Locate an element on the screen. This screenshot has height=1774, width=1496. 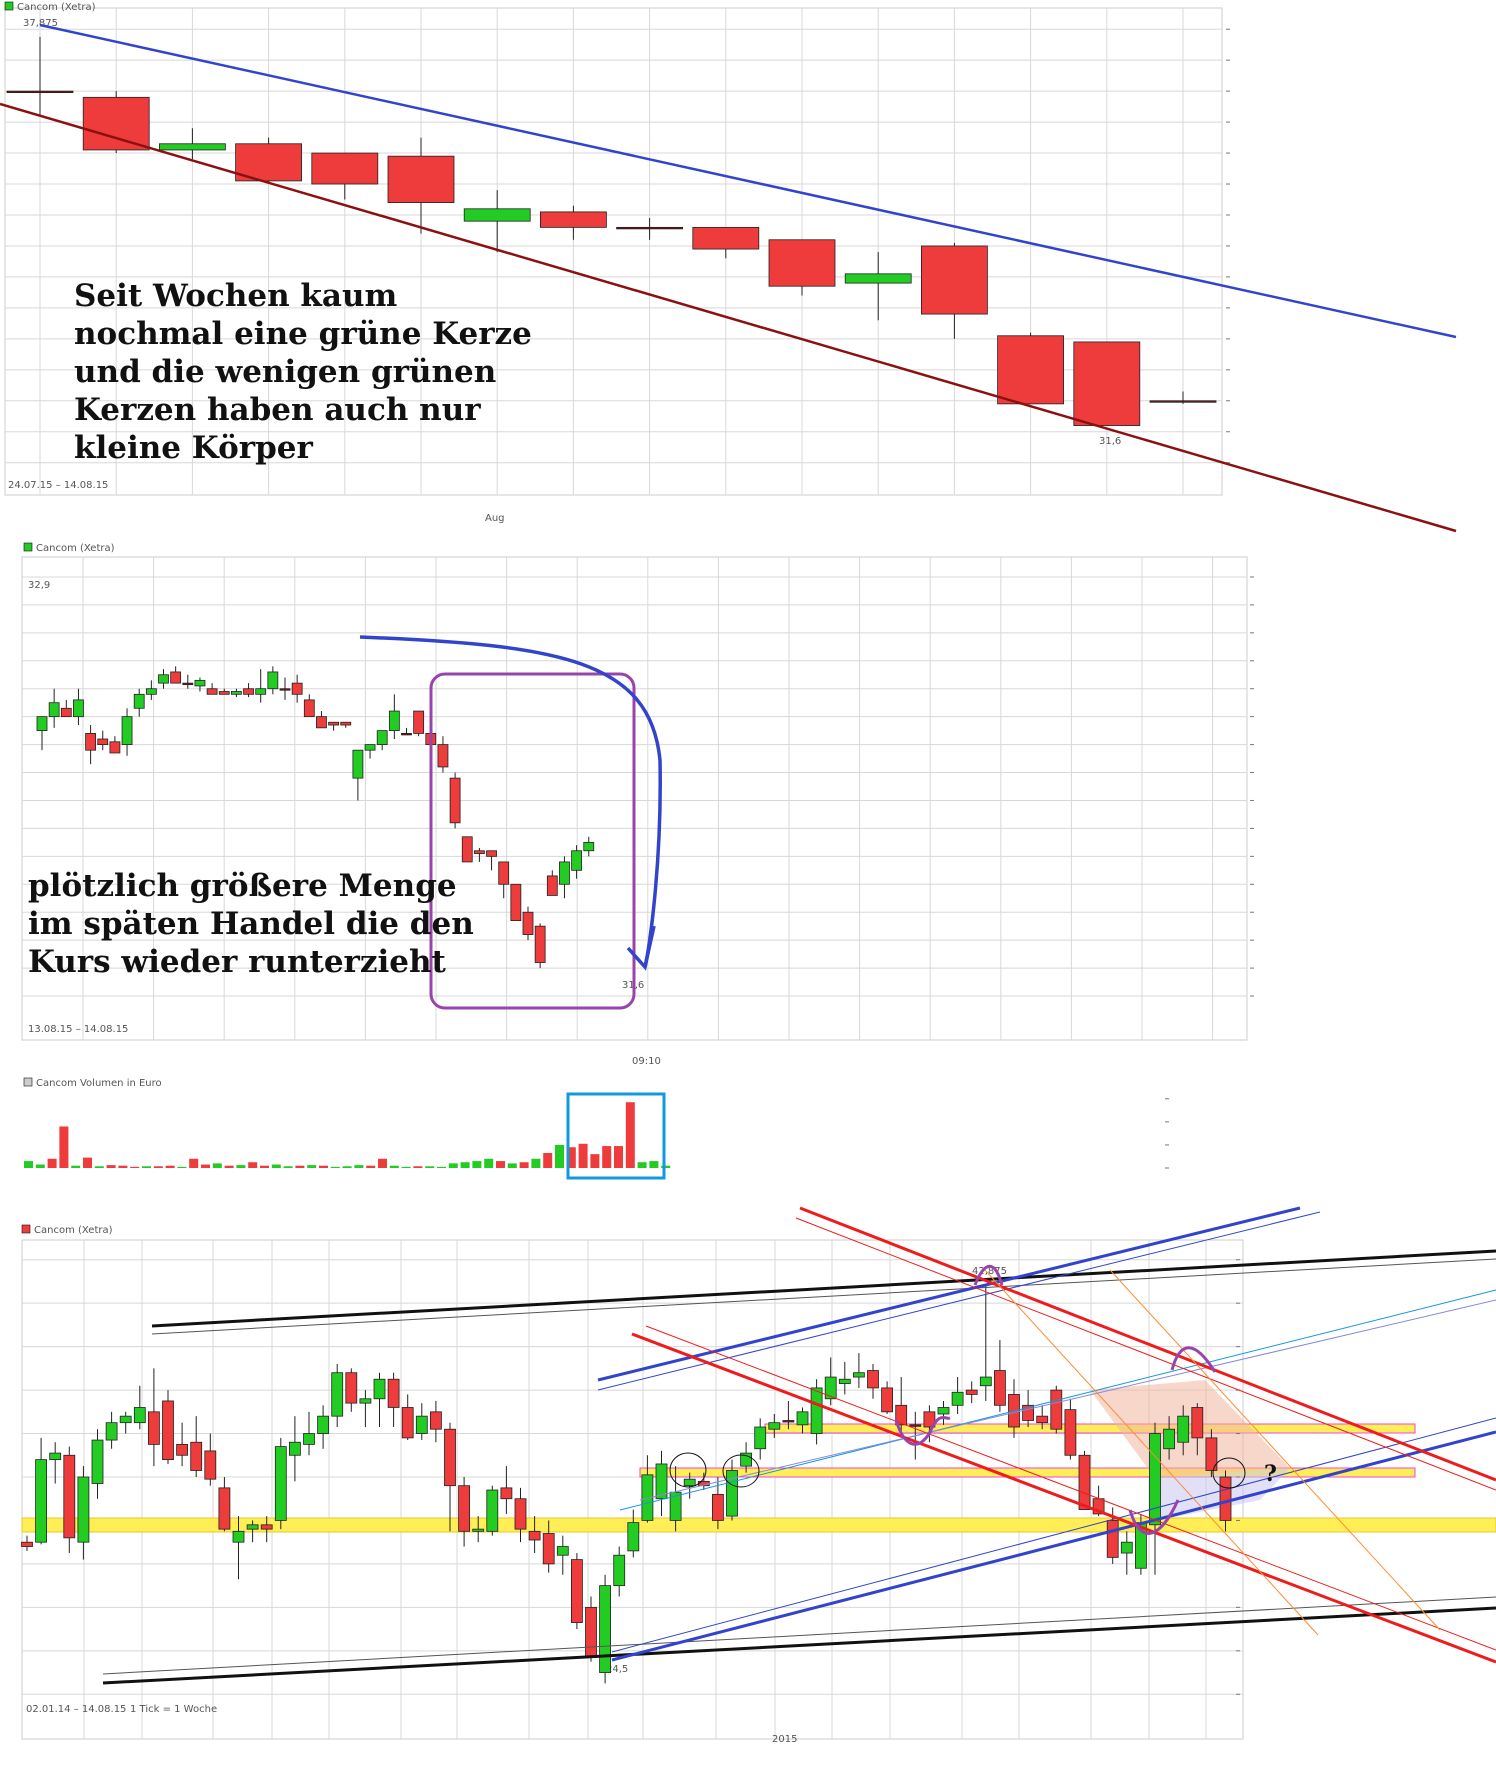
red-channel-lower-thin is located at coordinates (1070, 1488).